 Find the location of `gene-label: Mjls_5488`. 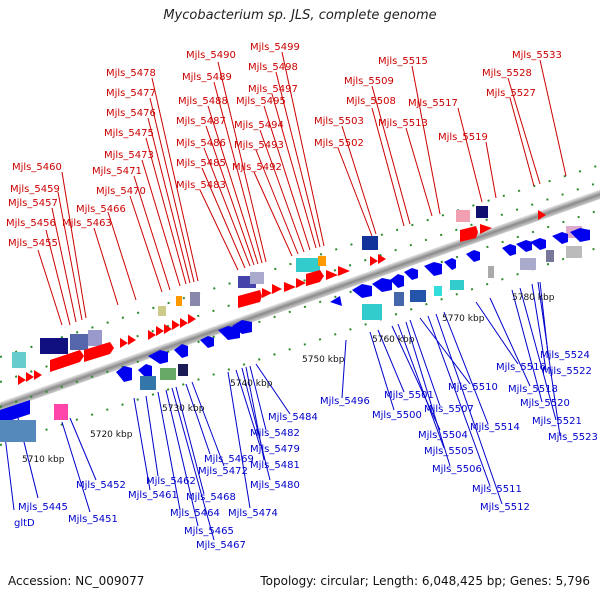

gene-label: Mjls_5488 is located at coordinates (203, 101).